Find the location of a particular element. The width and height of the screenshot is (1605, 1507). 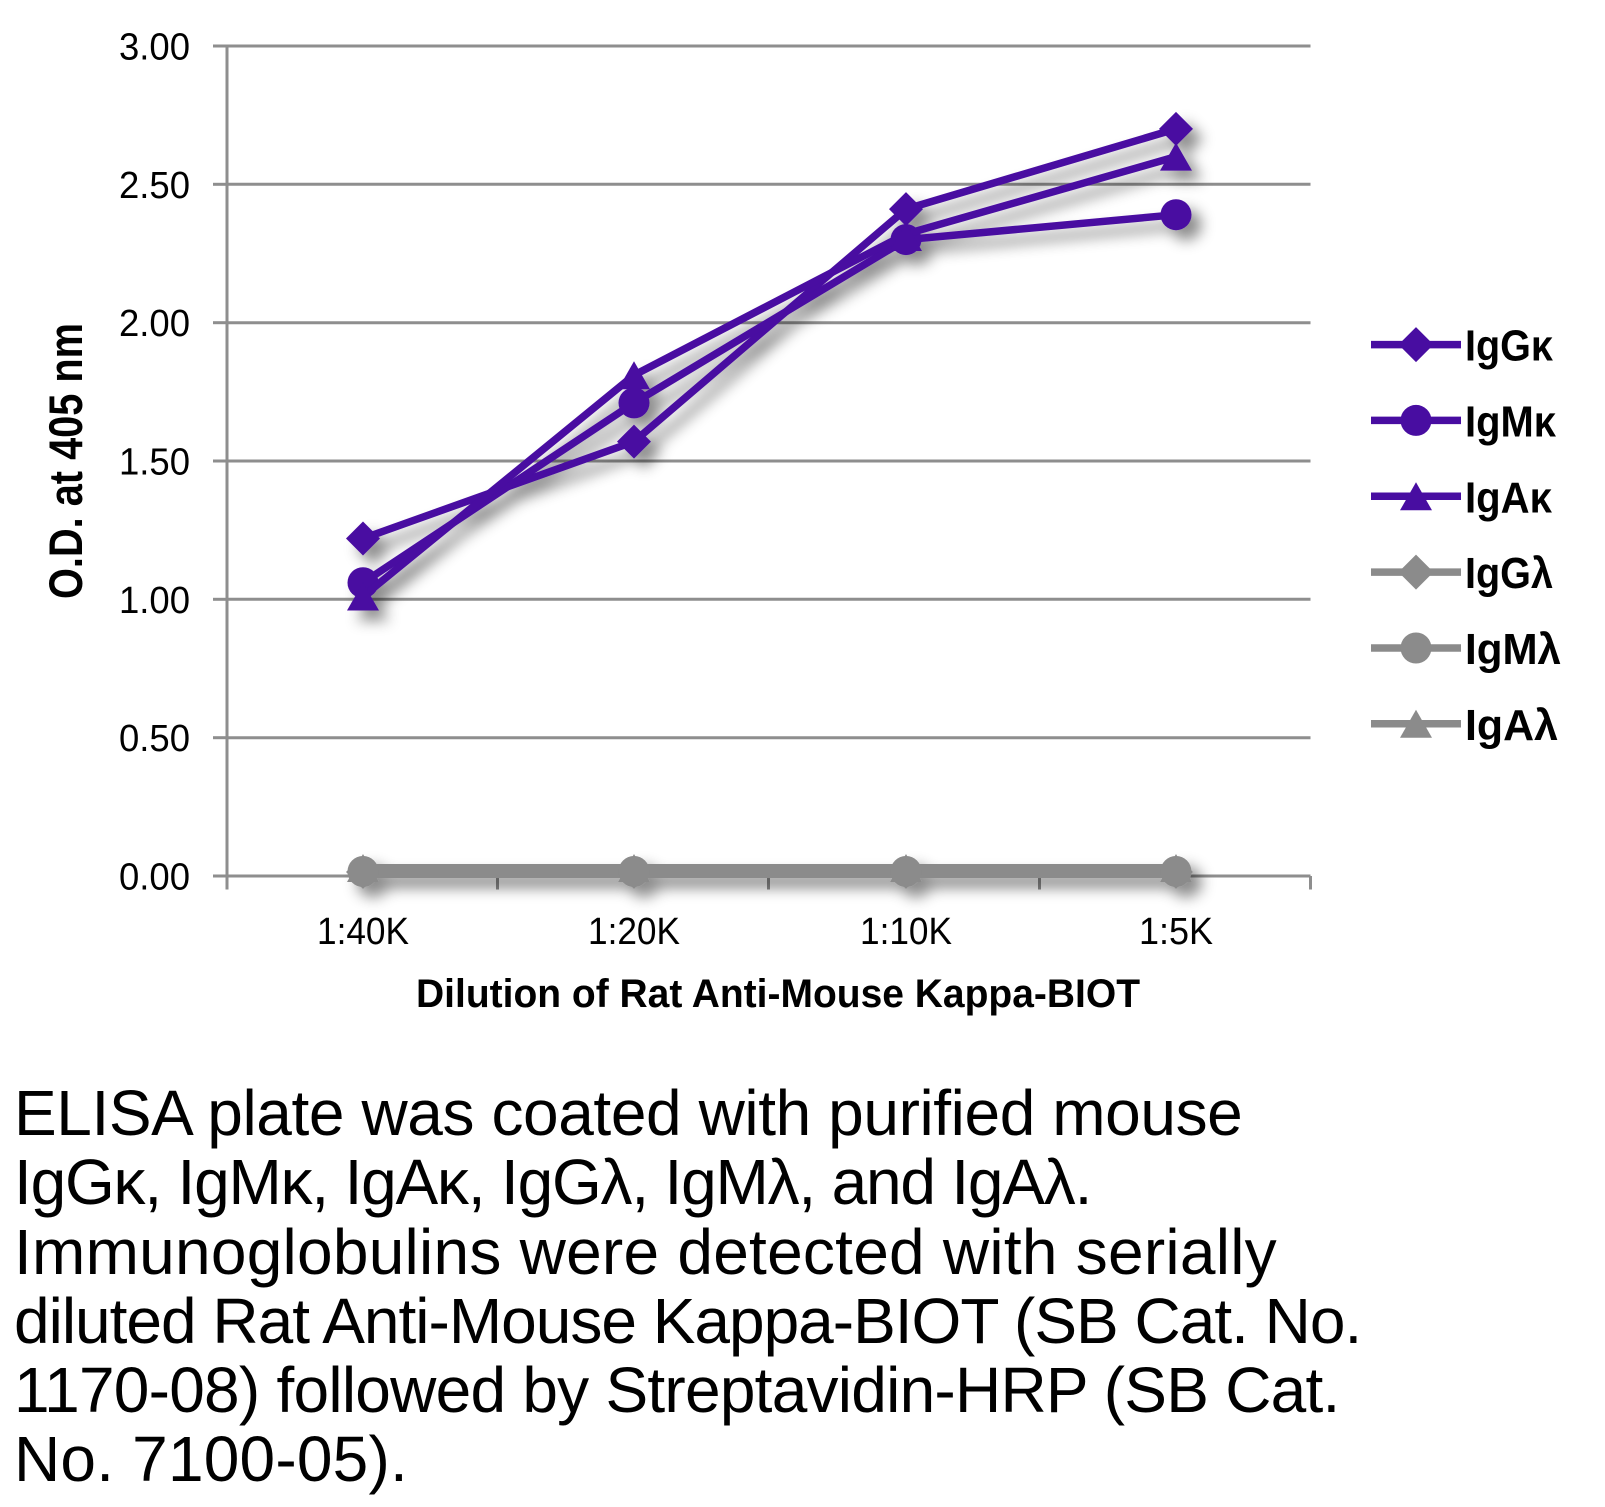

svg-text:Dilution of Rat Anti-Mouse Kap: Dilution of Rat Anti-Mouse Kappa-BIOT is located at coordinates (778, 994).